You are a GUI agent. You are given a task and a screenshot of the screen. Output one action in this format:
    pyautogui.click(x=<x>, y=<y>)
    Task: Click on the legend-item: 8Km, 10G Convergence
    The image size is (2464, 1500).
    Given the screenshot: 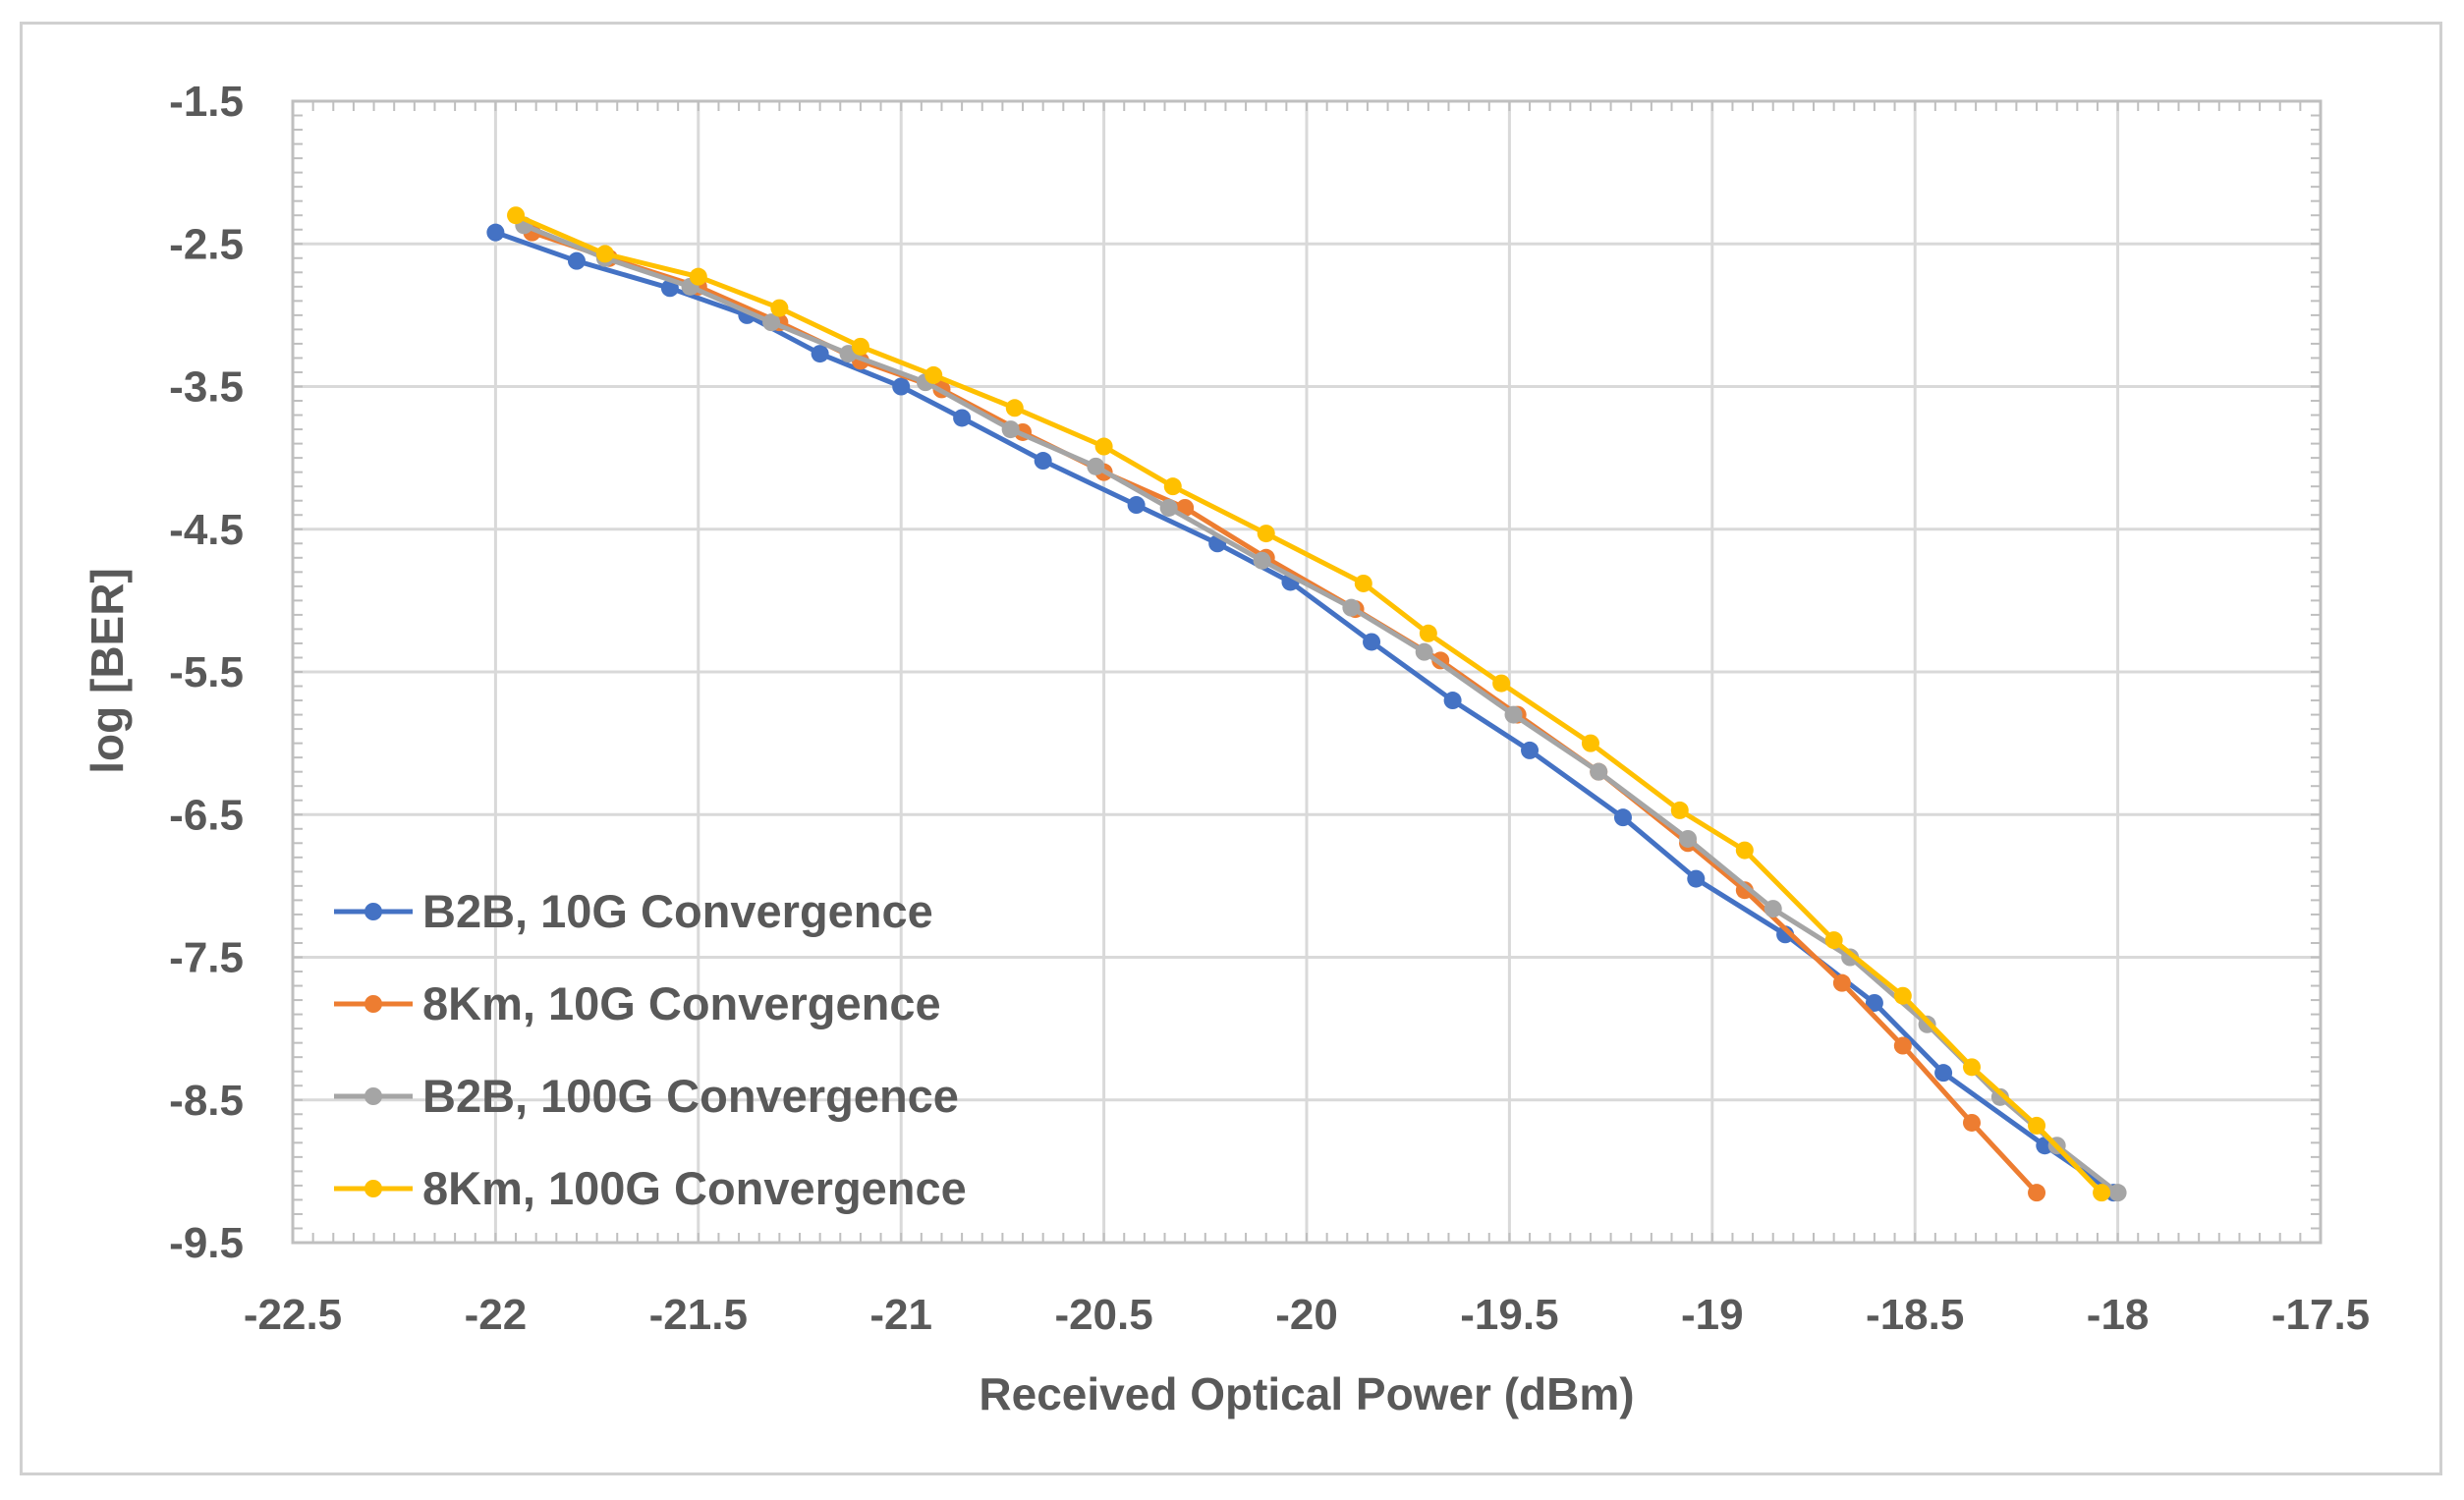 What is the action you would take?
    pyautogui.click(x=637, y=1003)
    